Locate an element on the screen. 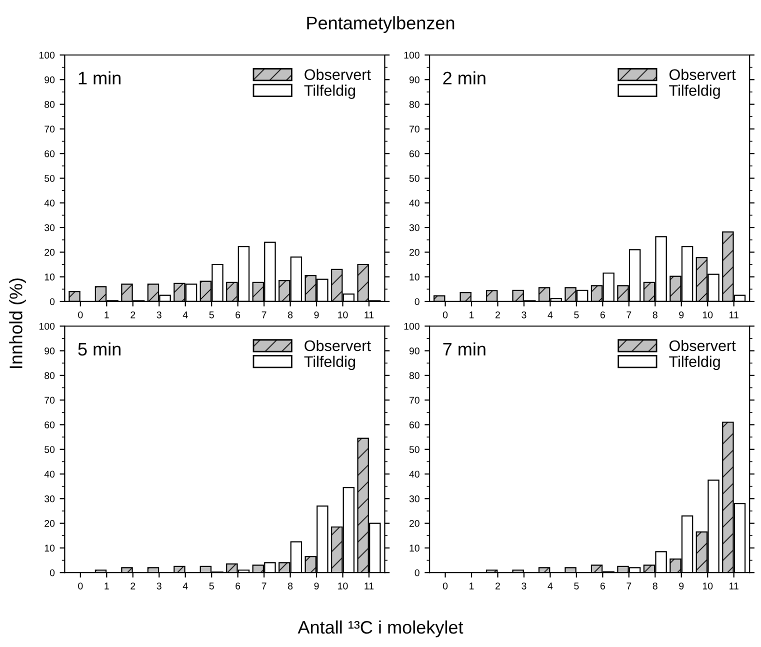 This screenshot has width=761, height=647. annotation: 5 min is located at coordinates (99, 349).